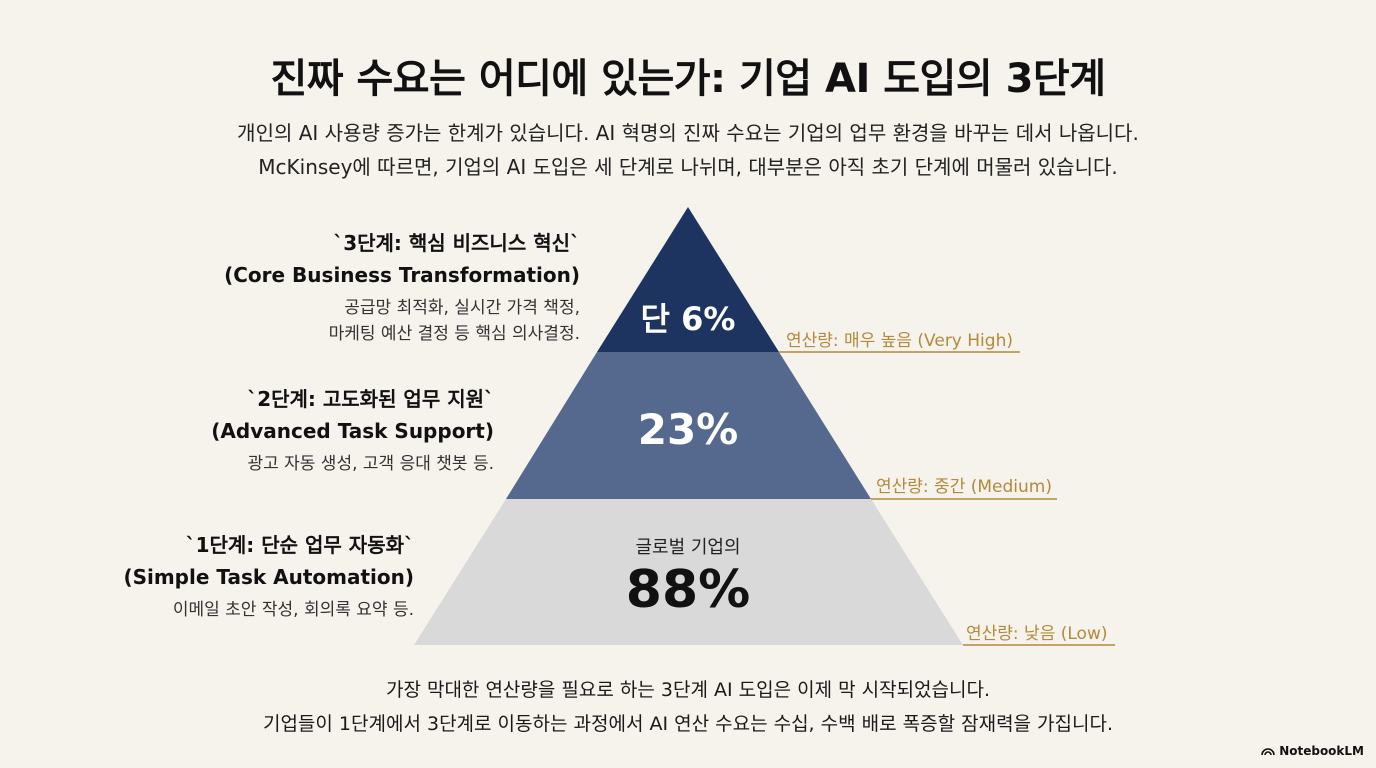 This screenshot has width=1376, height=768. What do you see at coordinates (293, 610) in the screenshot?
I see `stage-1-examples: 이메일 초안 작성, 회의록 요약 등.` at bounding box center [293, 610].